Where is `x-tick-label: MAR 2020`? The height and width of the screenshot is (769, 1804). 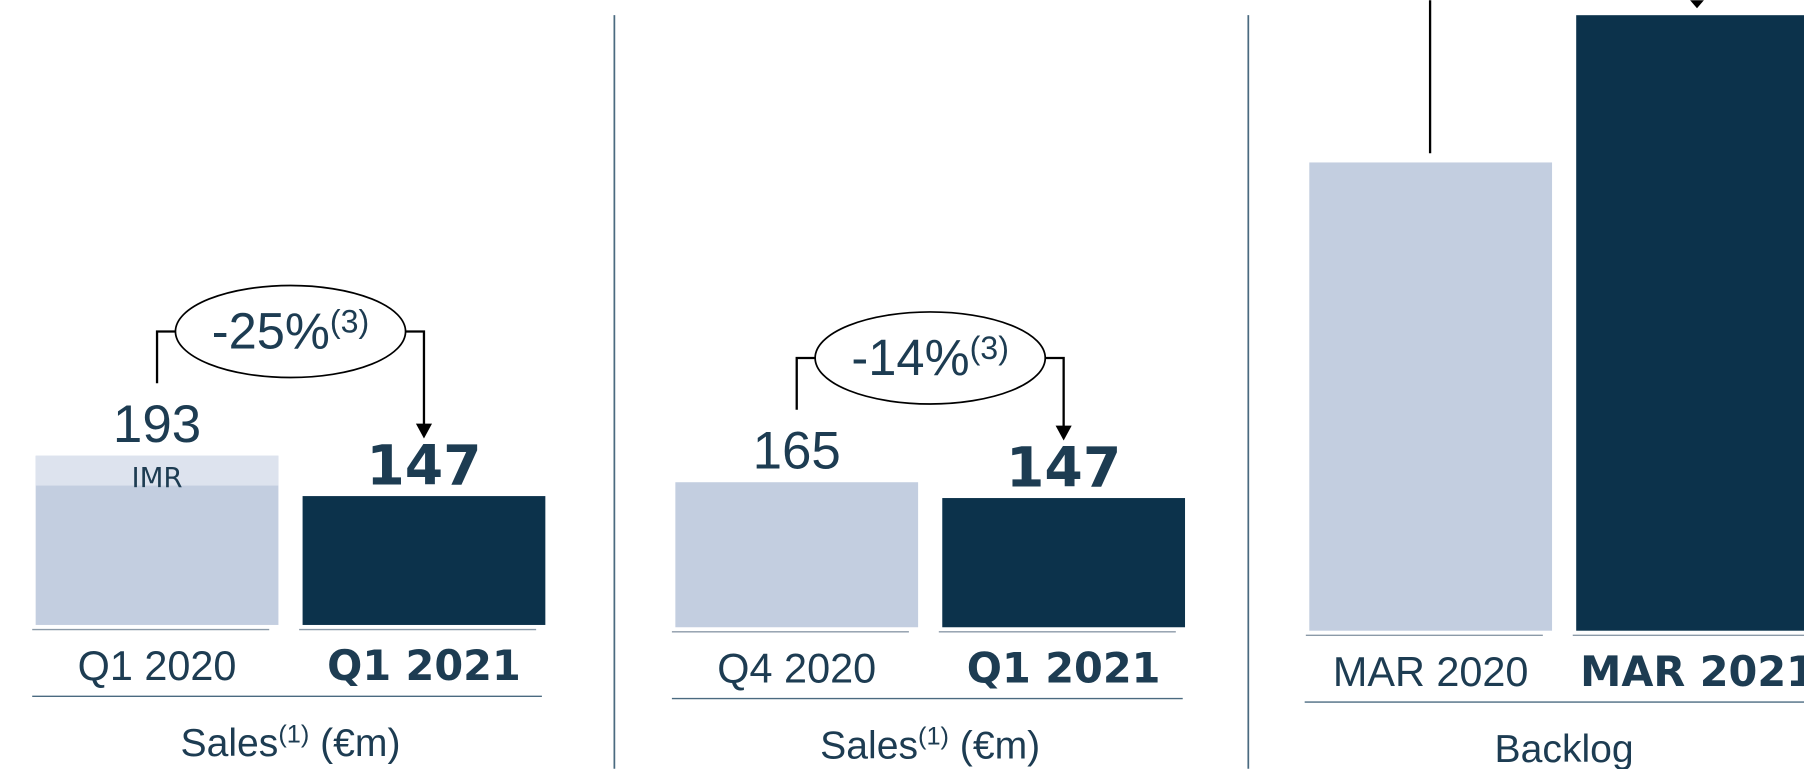
x-tick-label: MAR 2020 is located at coordinates (1431, 672).